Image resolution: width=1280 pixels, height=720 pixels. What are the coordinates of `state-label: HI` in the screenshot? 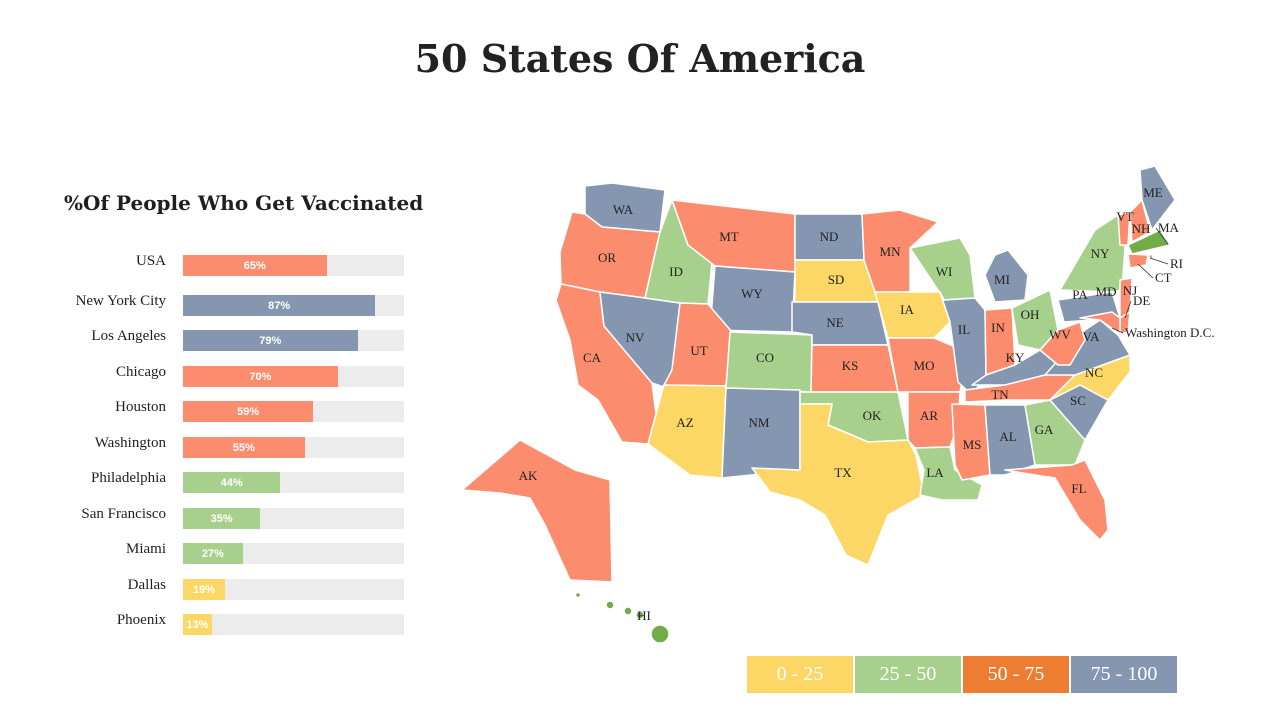 It's located at (644, 615).